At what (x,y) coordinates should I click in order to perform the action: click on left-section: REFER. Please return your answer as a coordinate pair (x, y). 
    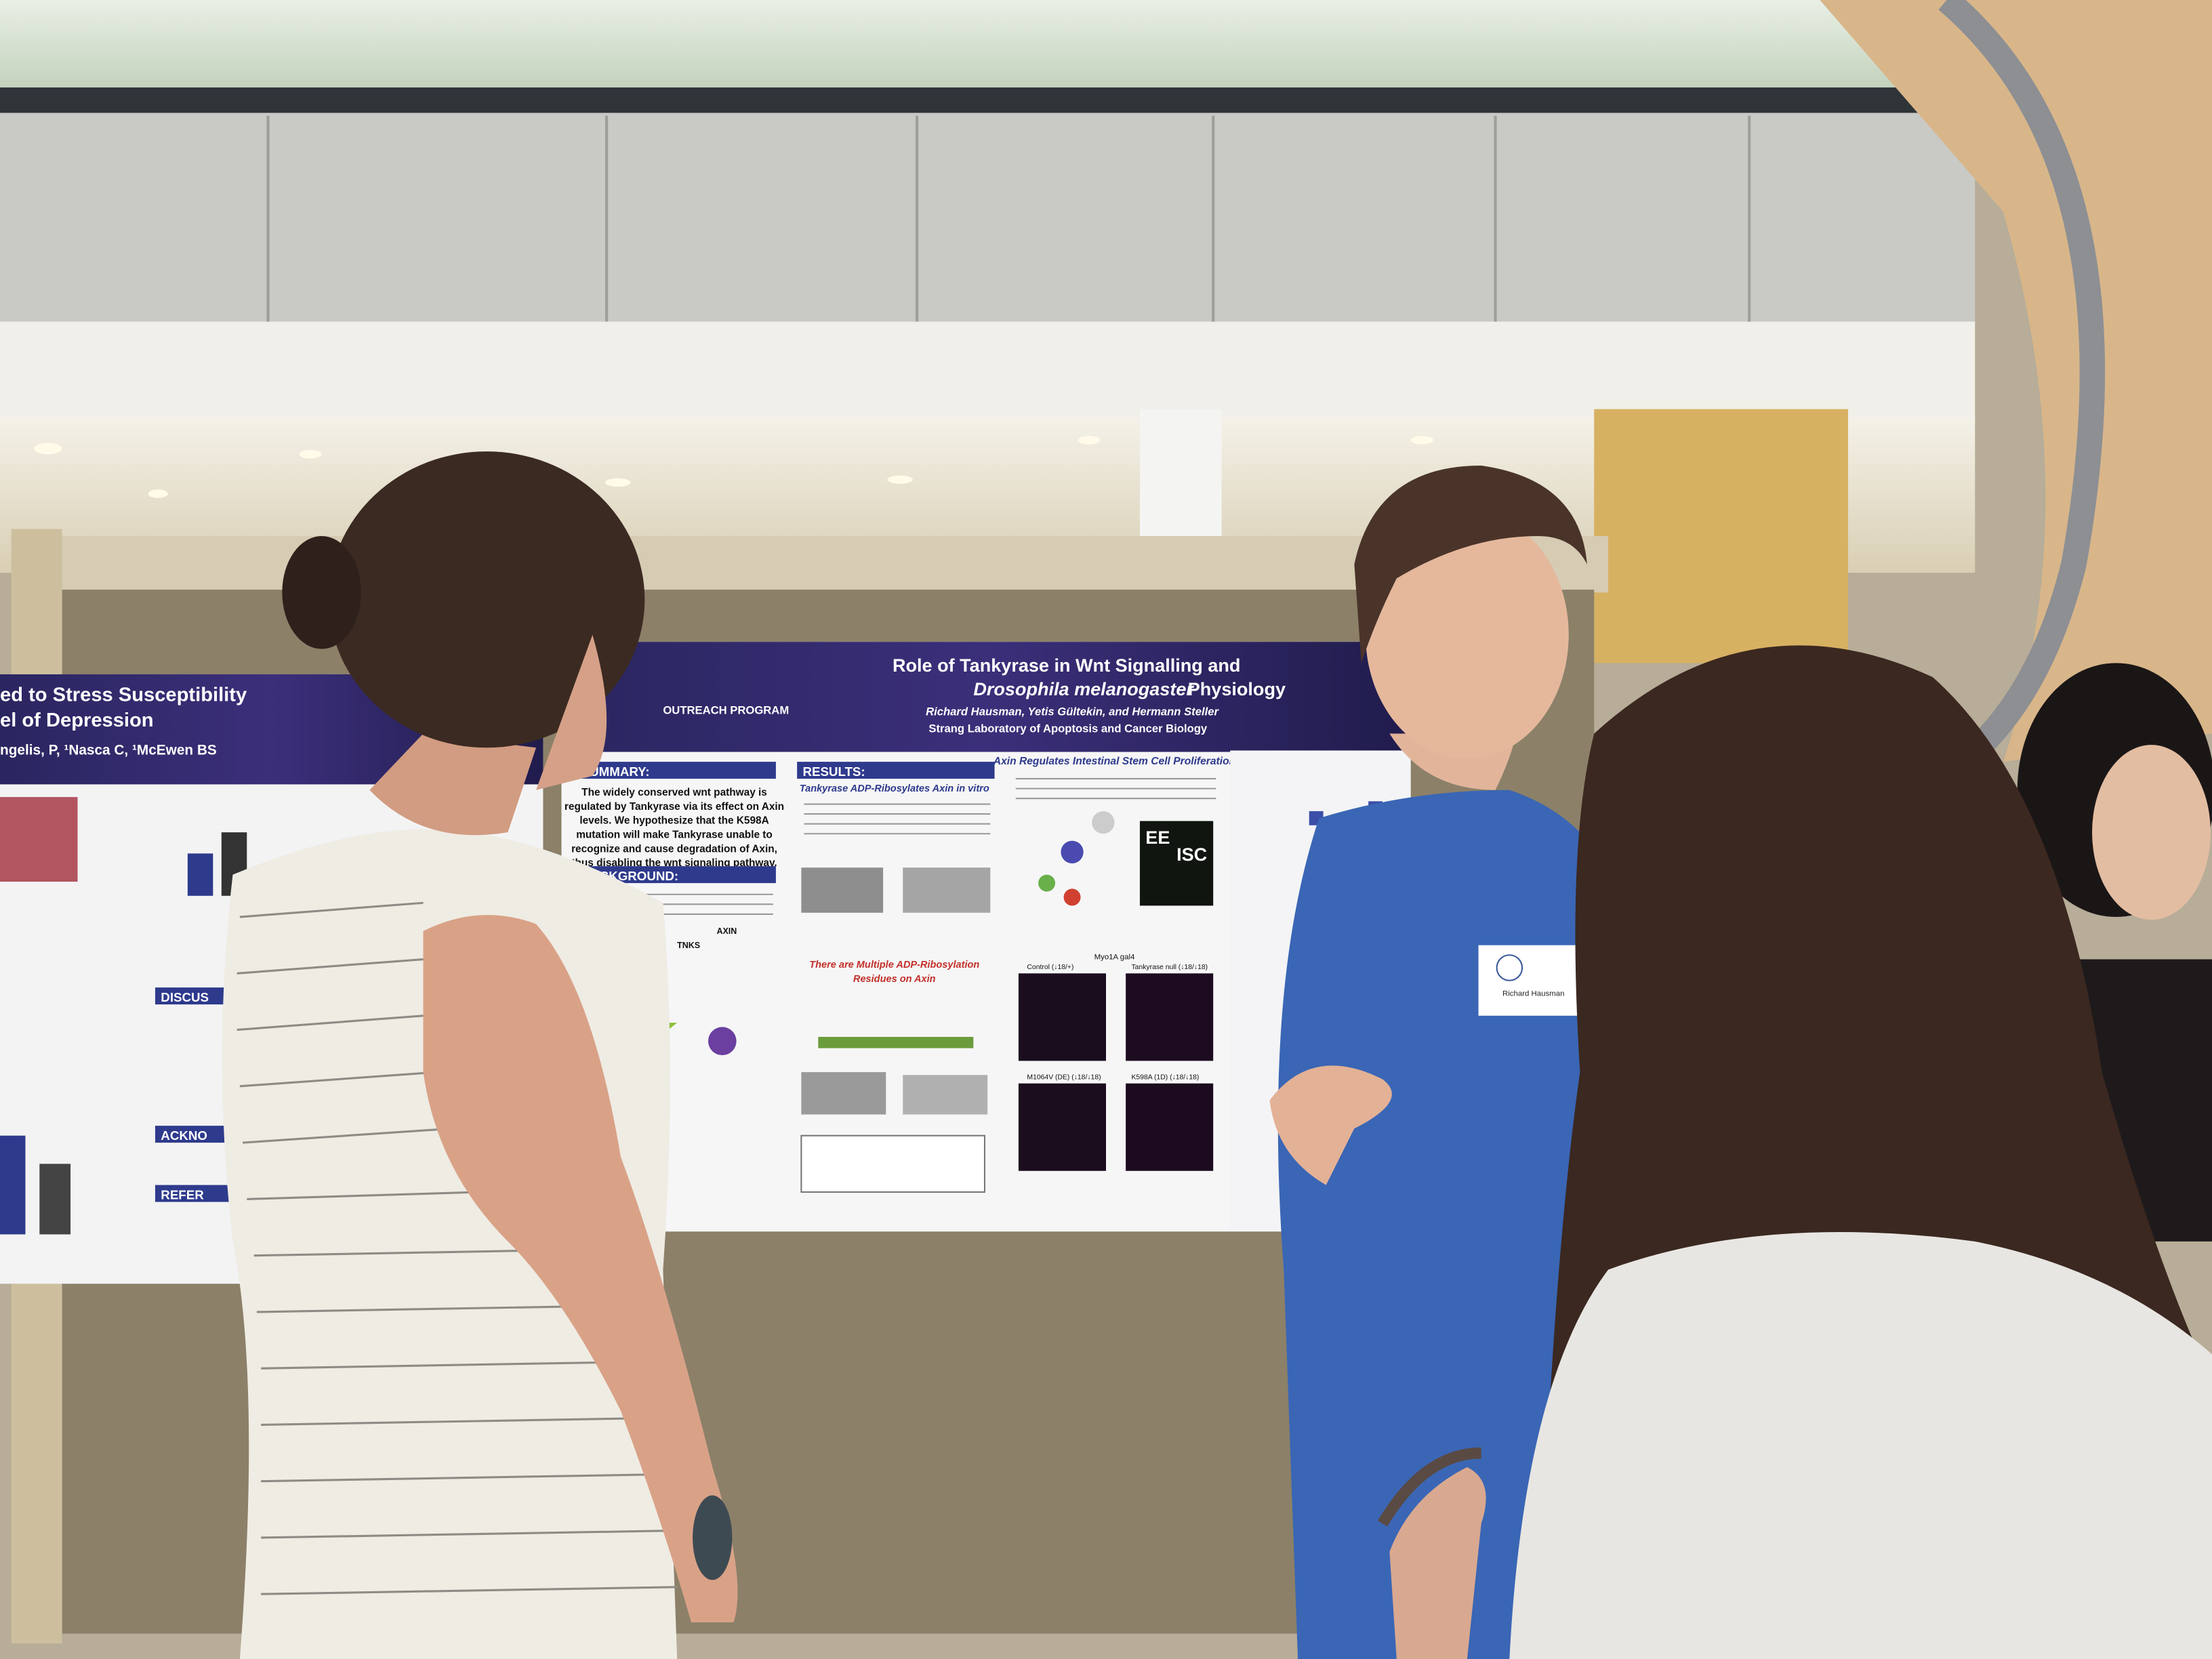
    Looking at the image, I should click on (182, 1194).